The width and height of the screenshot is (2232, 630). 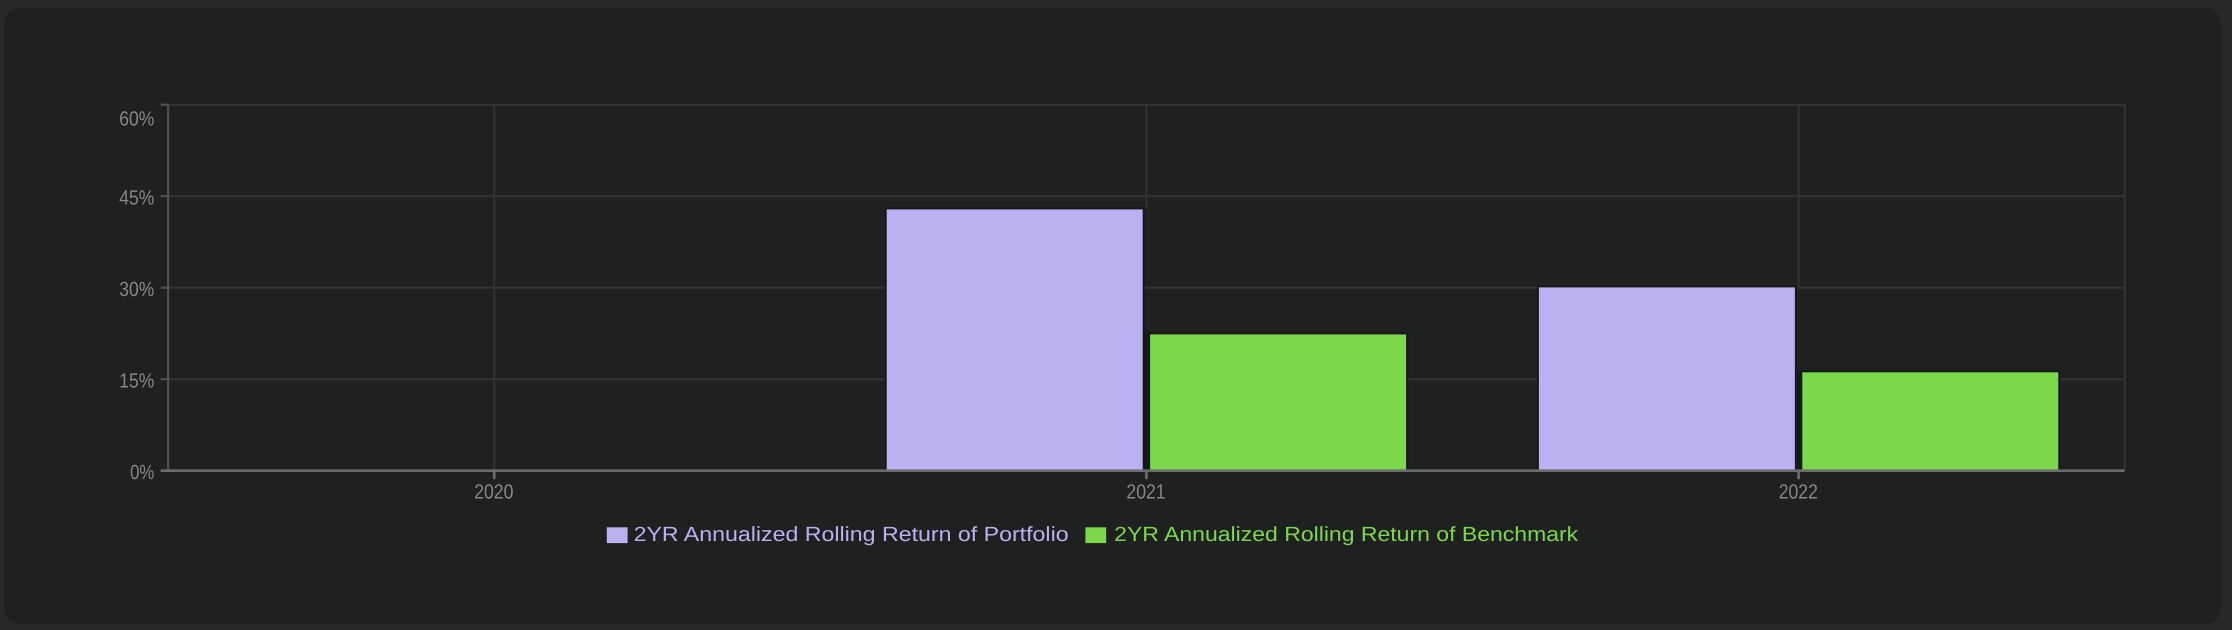 What do you see at coordinates (1798, 492) in the screenshot?
I see `svg-text: 2022` at bounding box center [1798, 492].